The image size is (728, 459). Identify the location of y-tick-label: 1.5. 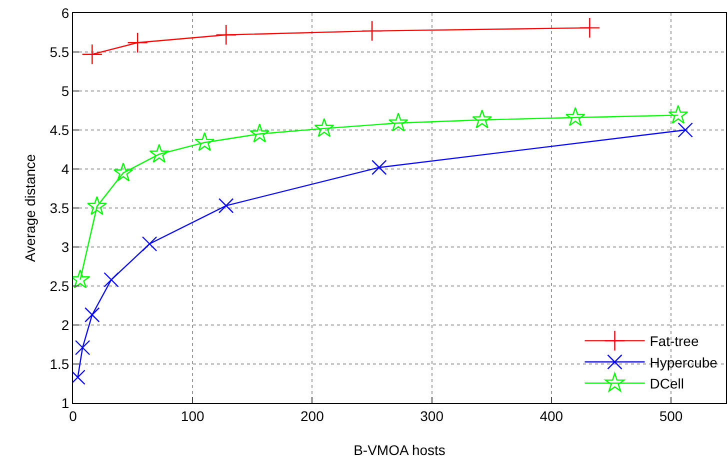
(60, 364).